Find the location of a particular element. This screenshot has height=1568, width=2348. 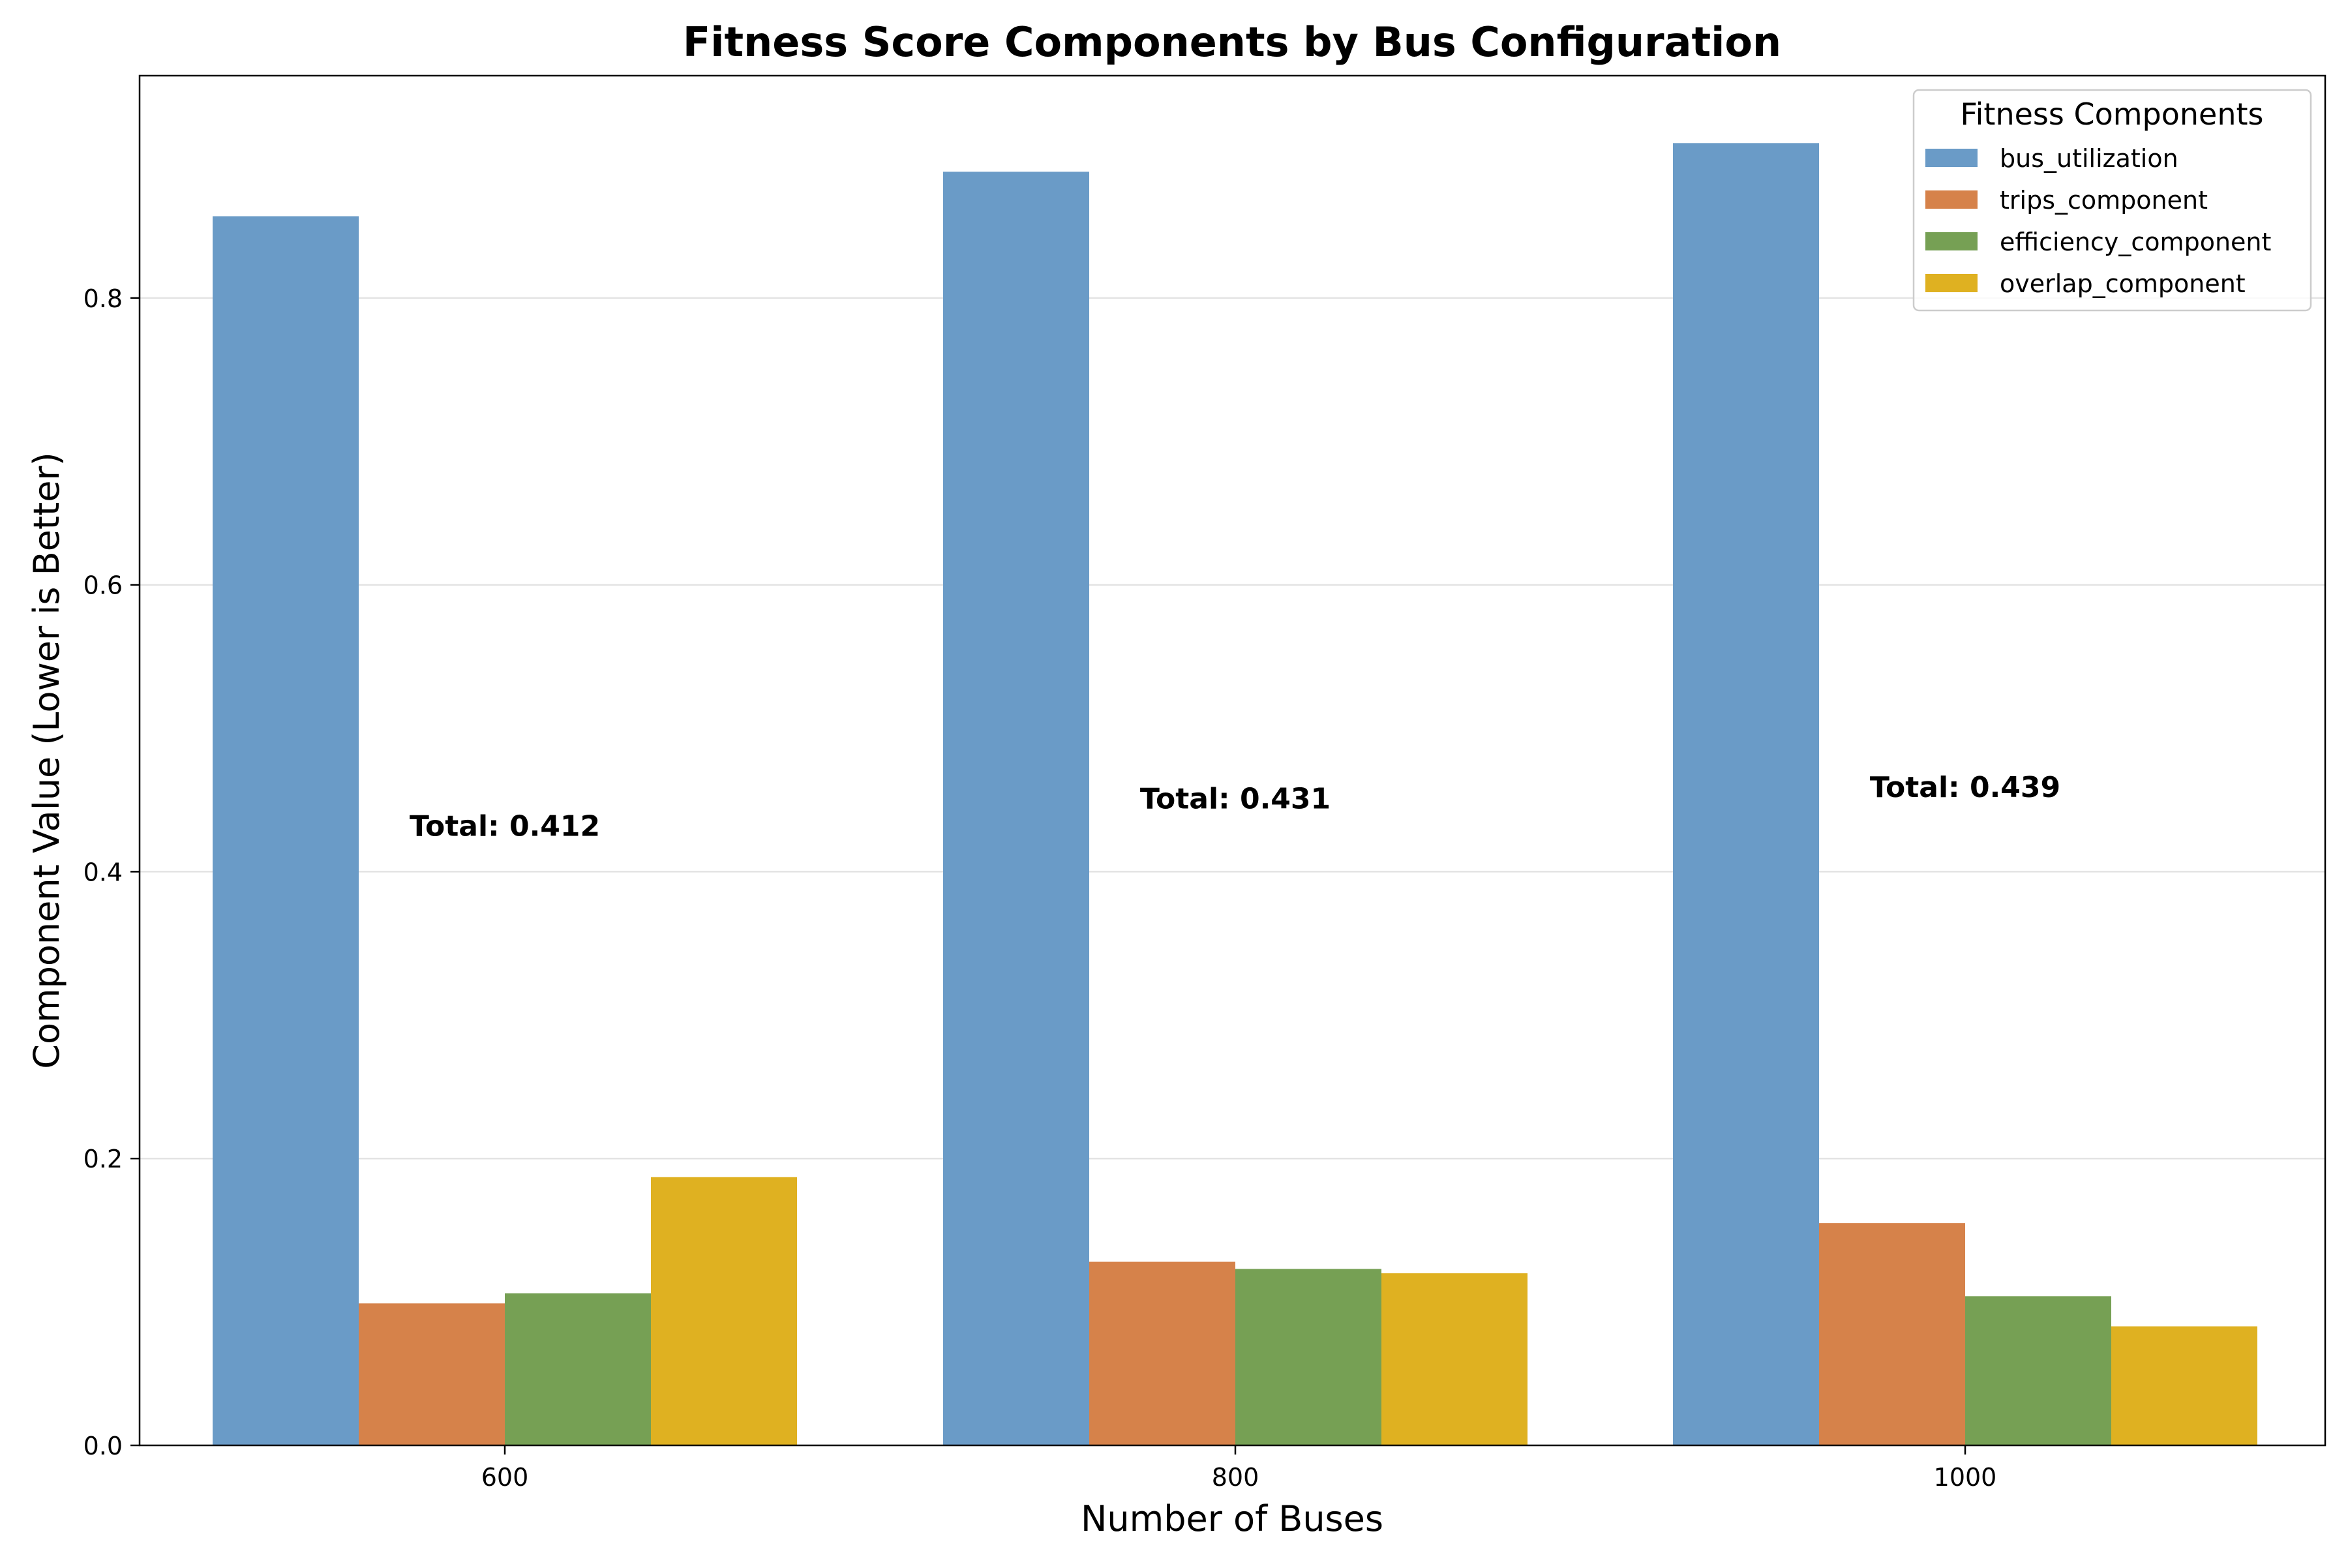

y-tick-label-2: 0.4 is located at coordinates (103, 872).